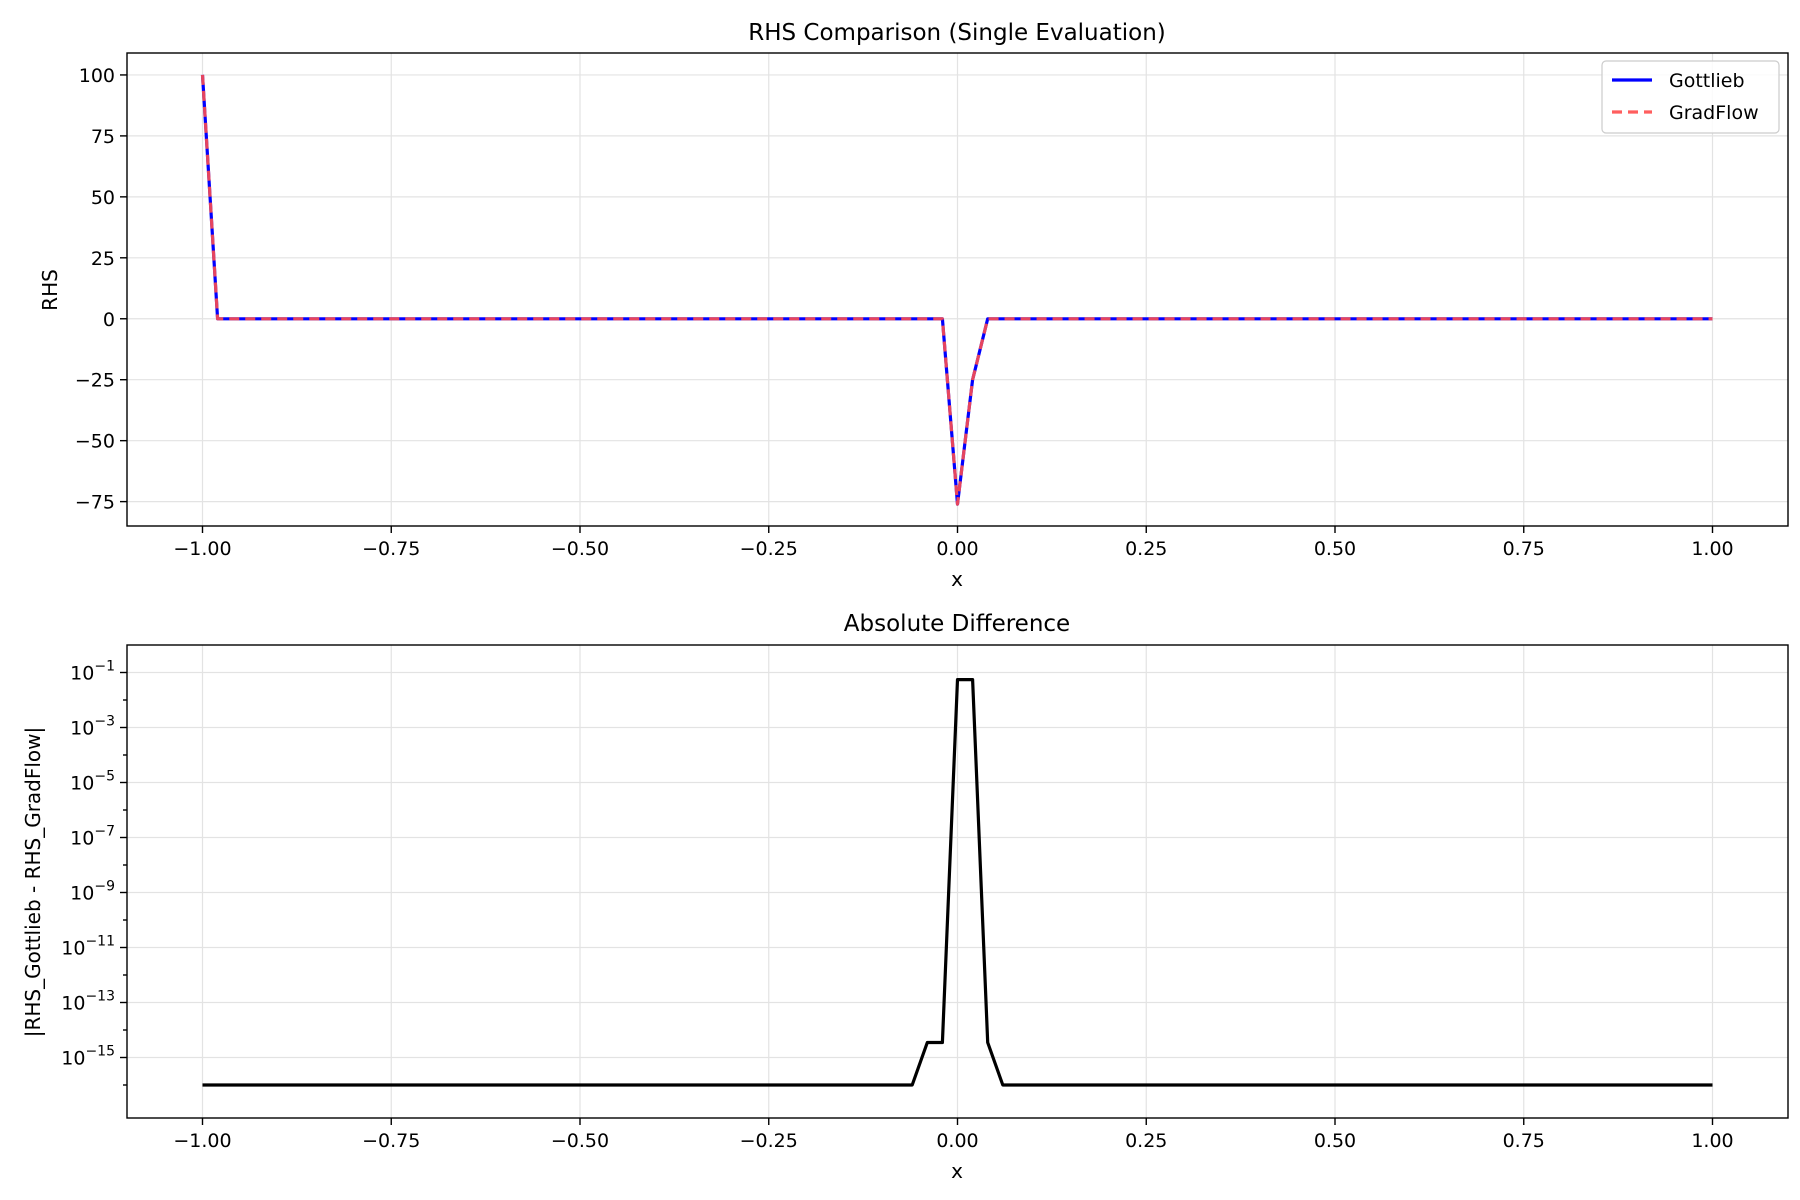  Describe the element at coordinates (109, 320) in the screenshot. I see `y-tick-label: 0` at that location.